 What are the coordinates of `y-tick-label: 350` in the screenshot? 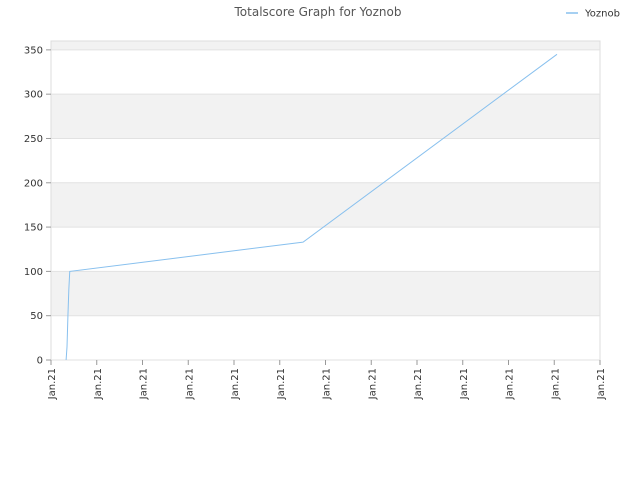 It's located at (33, 50).